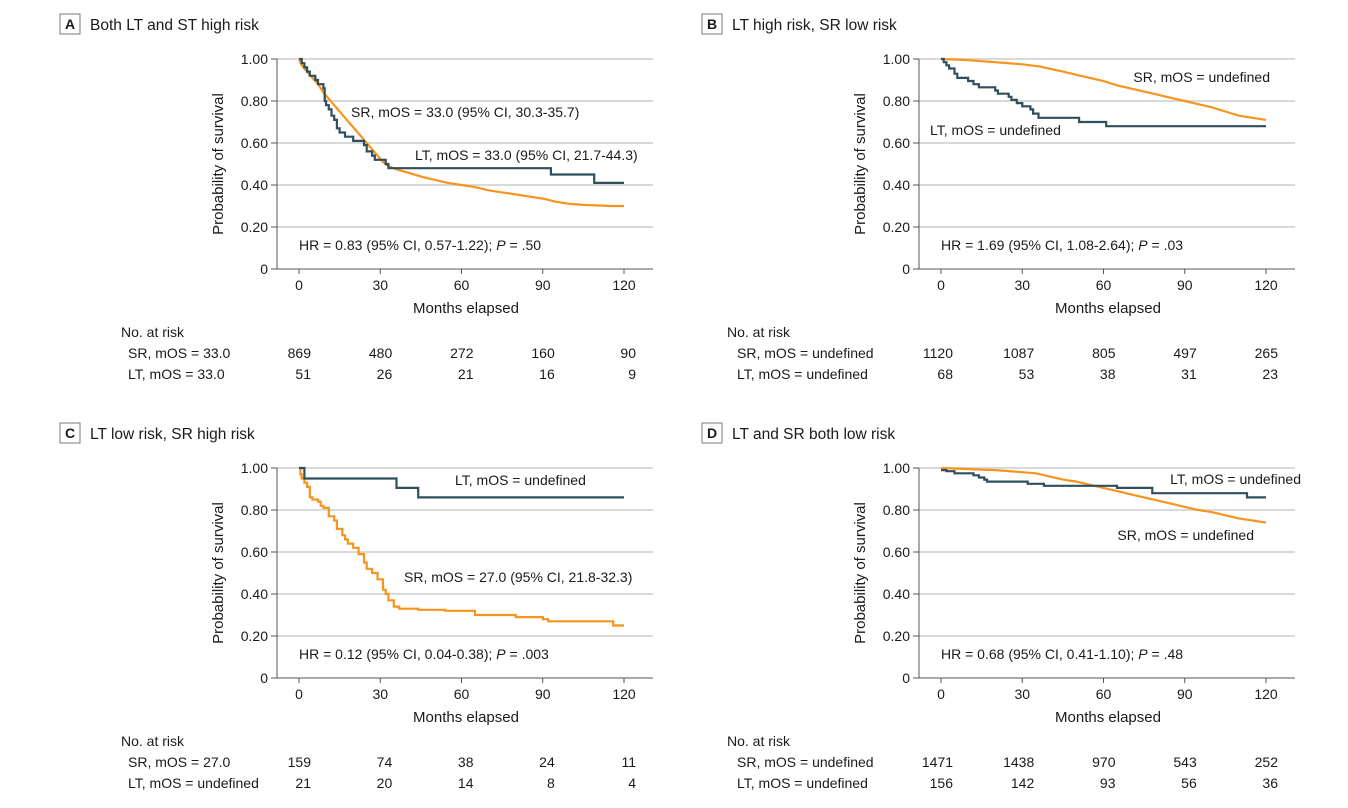 This screenshot has height=808, width=1348. I want to click on risk-value: 56, so click(1189, 783).